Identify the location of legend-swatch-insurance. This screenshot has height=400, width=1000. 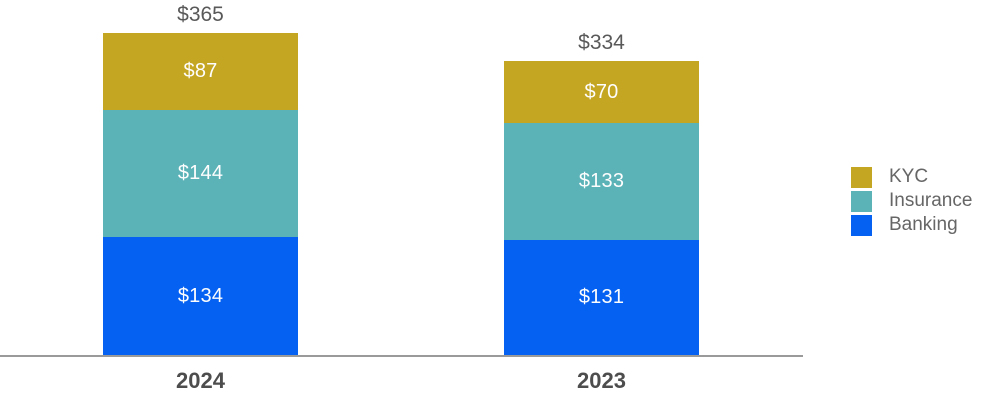
(861, 201).